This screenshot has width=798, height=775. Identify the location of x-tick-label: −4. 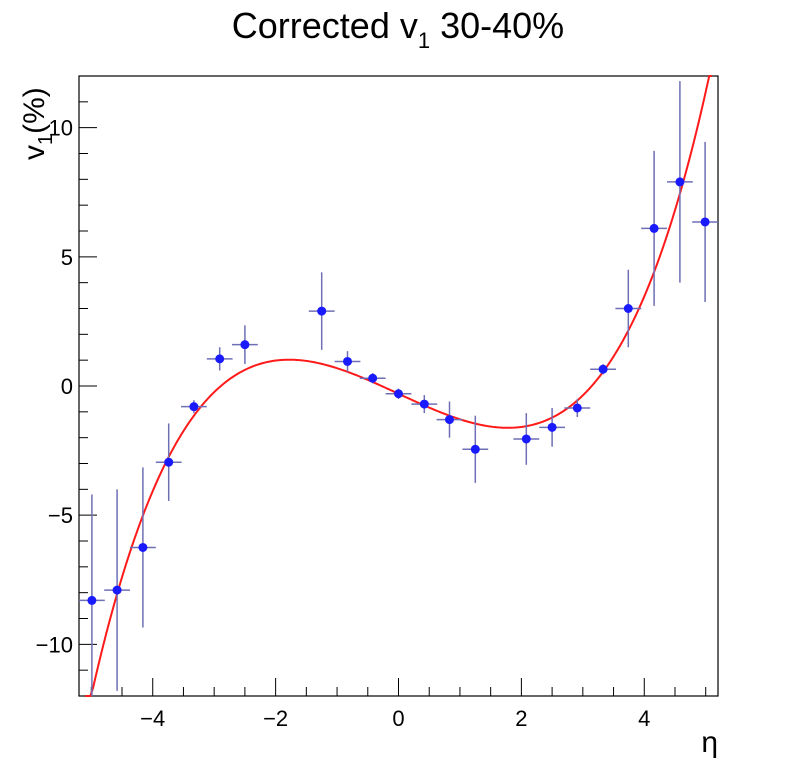
(152, 718).